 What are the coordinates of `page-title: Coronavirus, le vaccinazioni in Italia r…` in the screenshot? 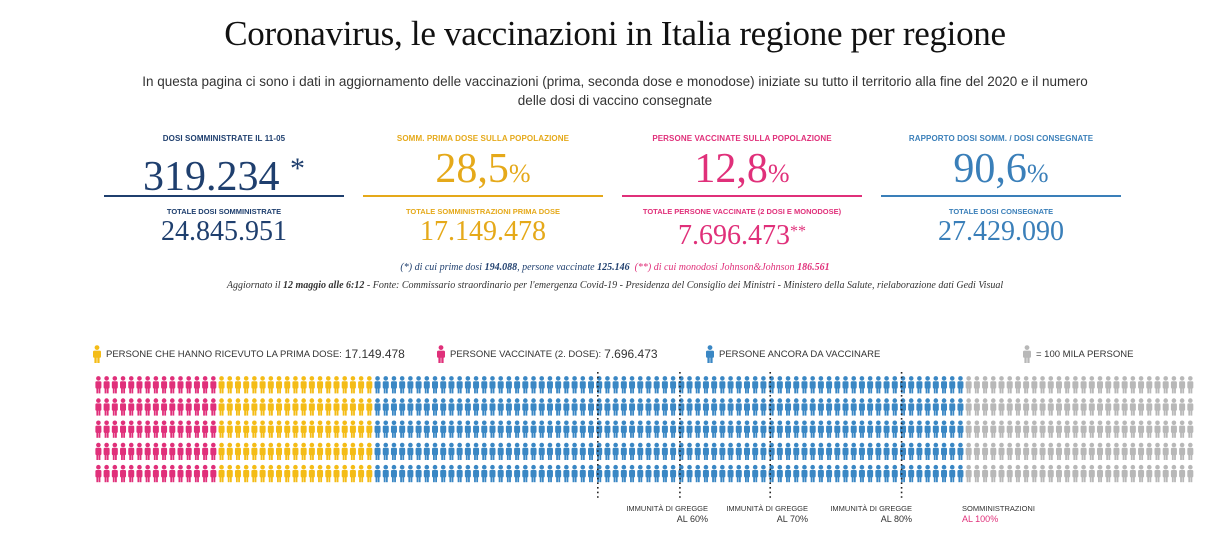 It's located at (615, 33).